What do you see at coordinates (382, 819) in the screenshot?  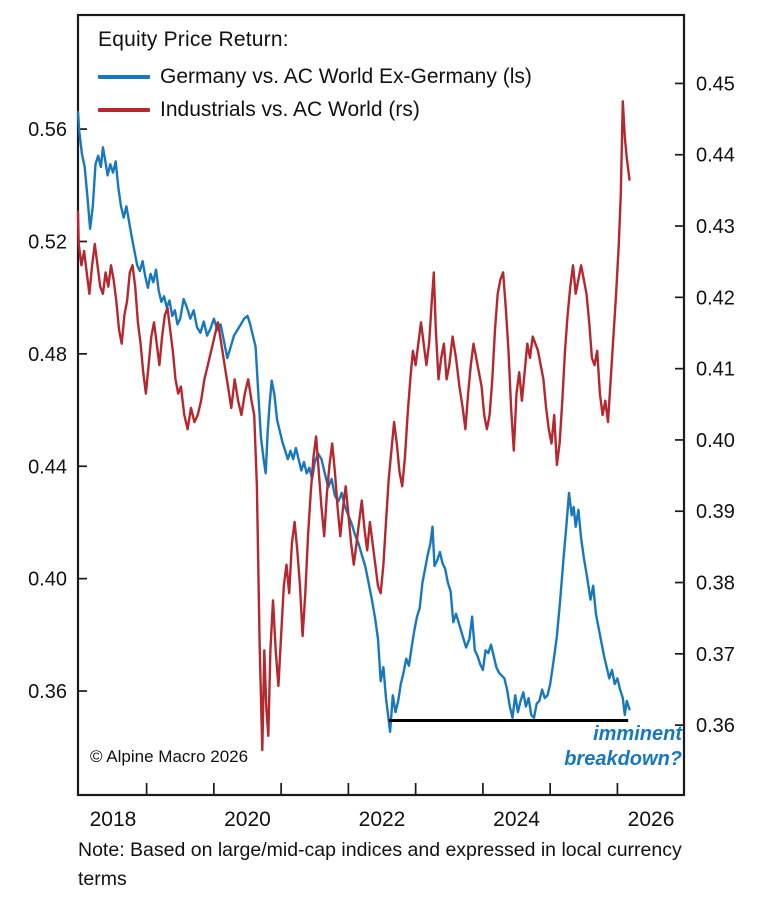 I see `x-axis-tick-label: 2022` at bounding box center [382, 819].